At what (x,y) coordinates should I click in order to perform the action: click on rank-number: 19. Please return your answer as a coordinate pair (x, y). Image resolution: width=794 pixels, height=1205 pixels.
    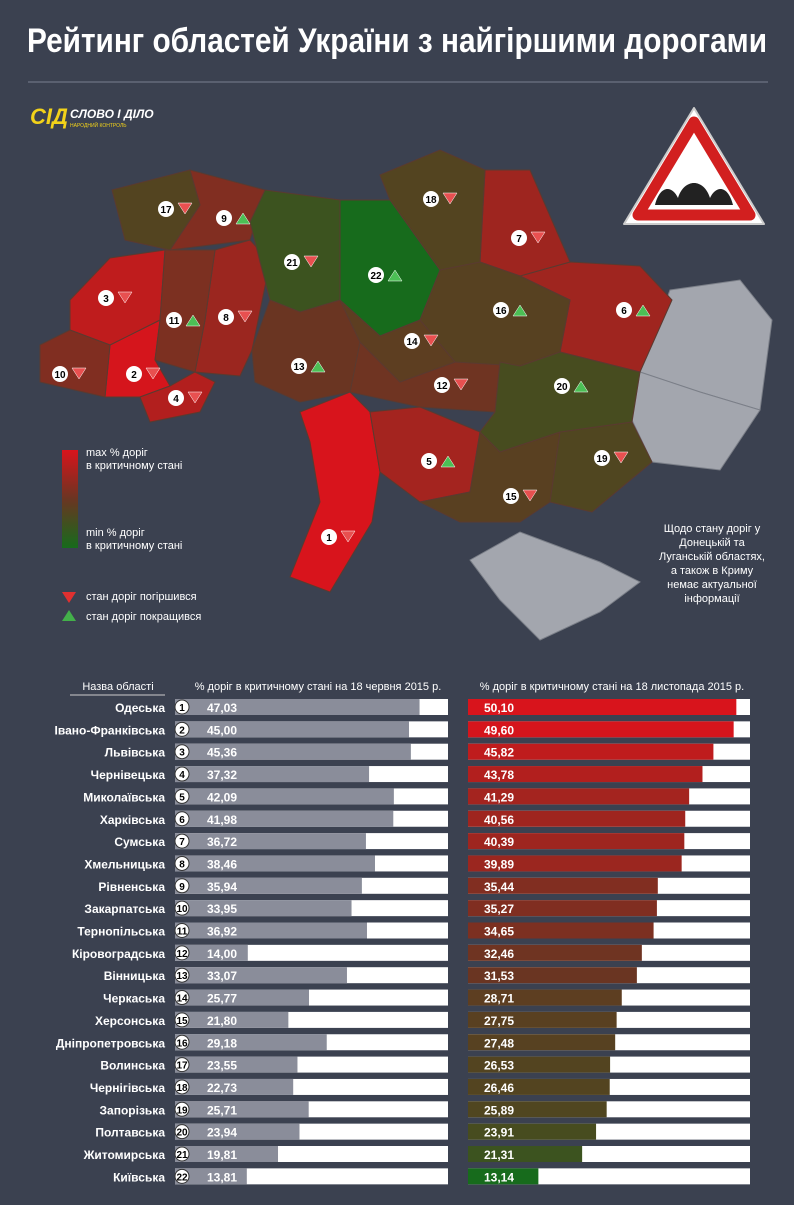
    Looking at the image, I should click on (602, 459).